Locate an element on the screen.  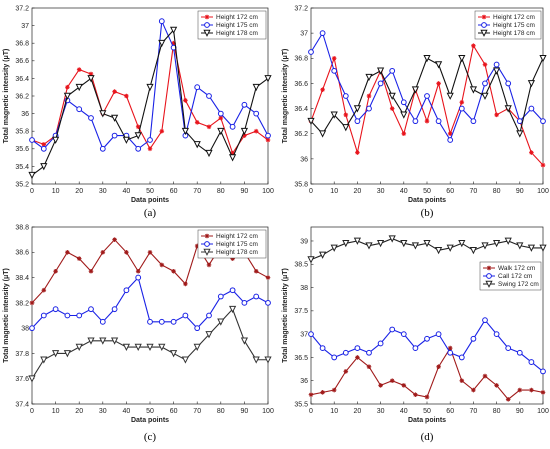
panel-caption: (d) is located at coordinates (427, 437).